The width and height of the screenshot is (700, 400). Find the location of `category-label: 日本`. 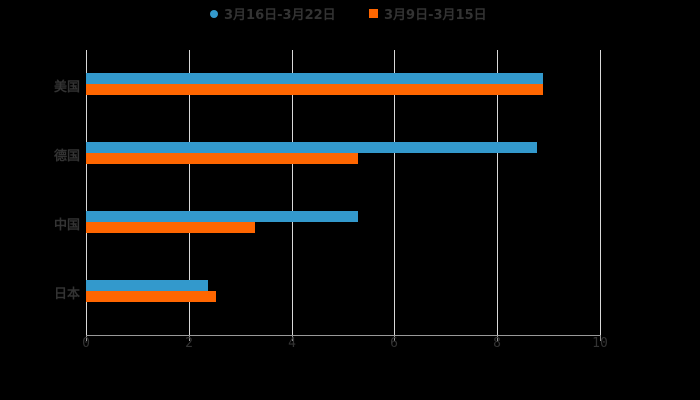

category-label: 日本 is located at coordinates (66, 294).